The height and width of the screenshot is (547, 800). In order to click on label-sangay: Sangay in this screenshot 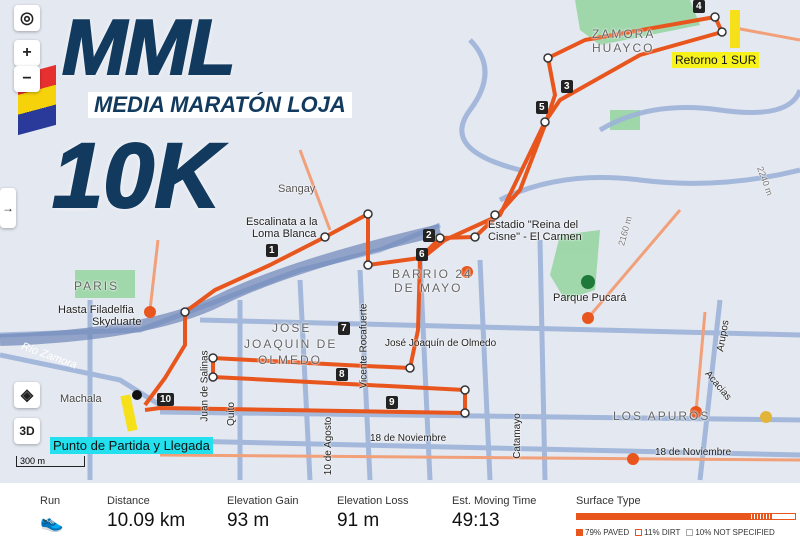, I will do `click(297, 189)`.